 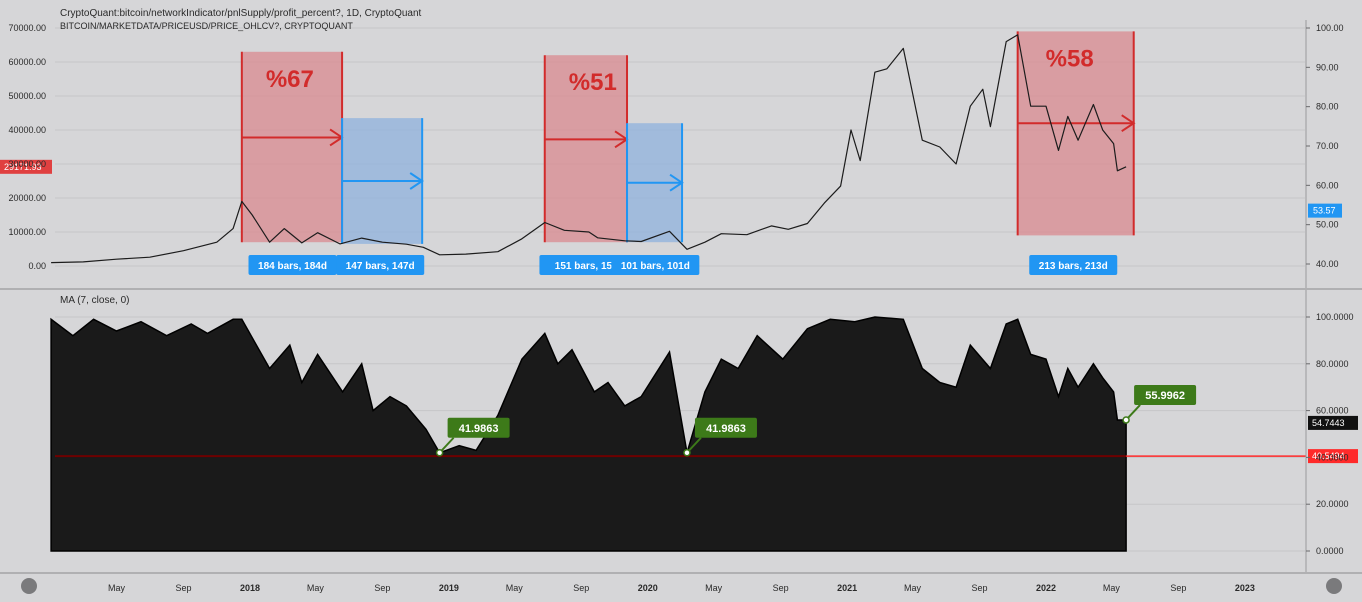 What do you see at coordinates (23, 167) in the screenshot?
I see `current-price-text: 29171.93` at bounding box center [23, 167].